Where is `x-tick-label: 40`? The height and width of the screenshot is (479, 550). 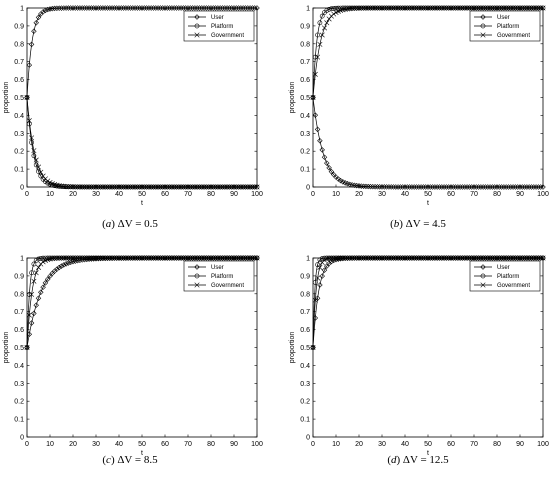
x-tick-label: 40 is located at coordinates (405, 444).